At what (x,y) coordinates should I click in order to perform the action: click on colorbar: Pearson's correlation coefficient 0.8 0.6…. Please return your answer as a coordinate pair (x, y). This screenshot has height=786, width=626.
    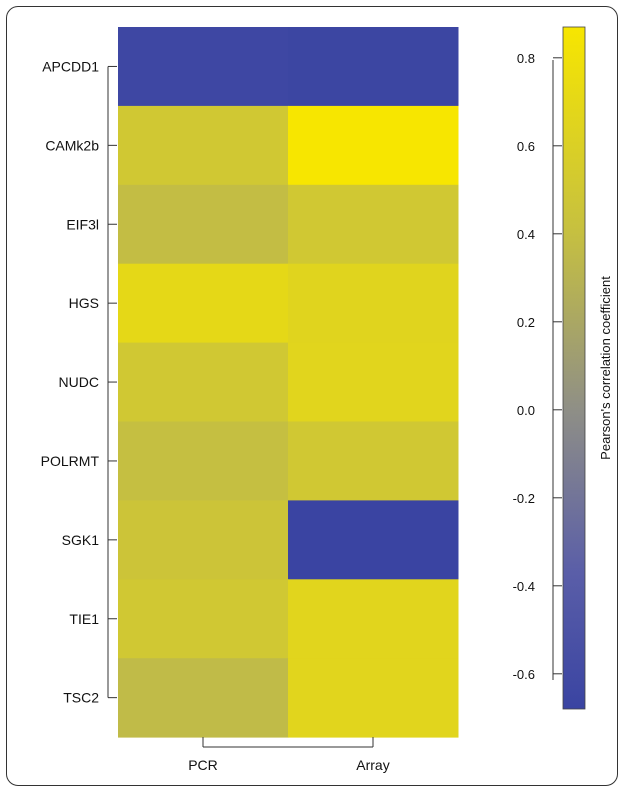
    Looking at the image, I should click on (563, 368).